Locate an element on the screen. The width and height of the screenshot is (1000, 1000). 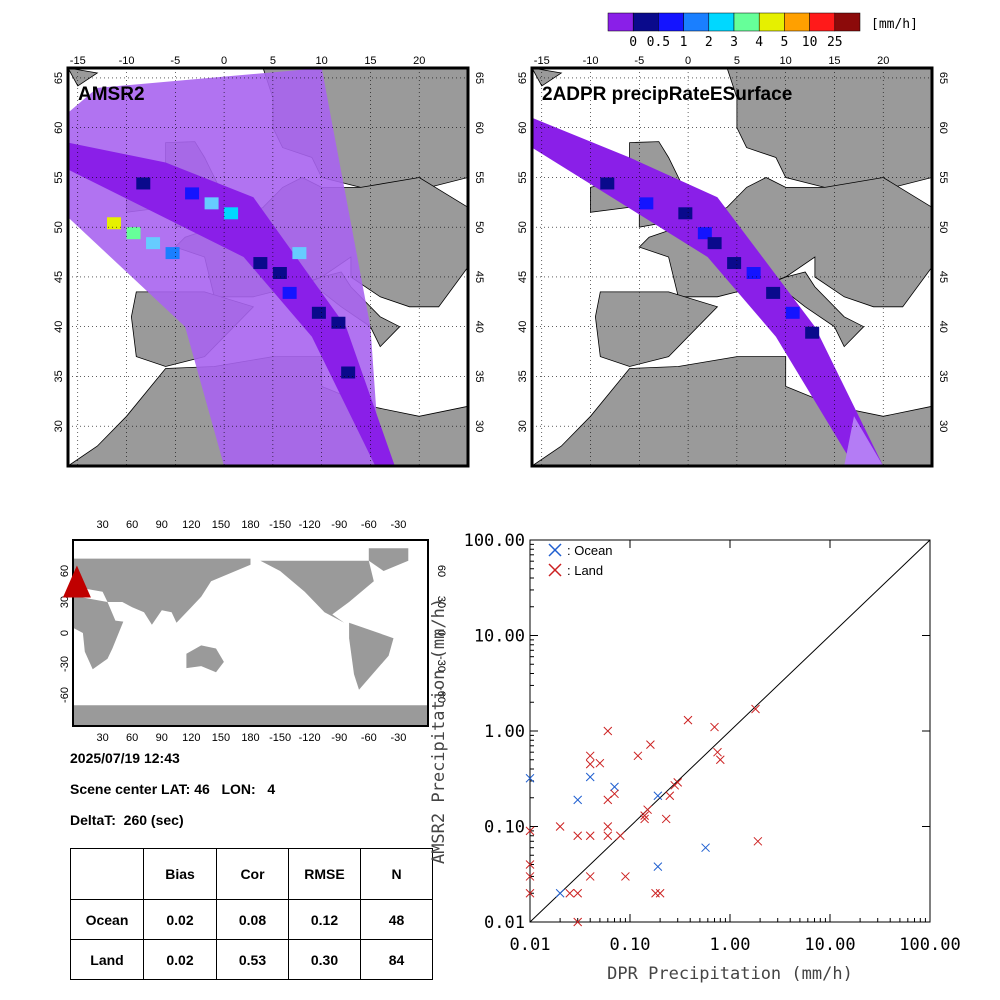
stats-bias-value: 0.02 is located at coordinates (180, 919).